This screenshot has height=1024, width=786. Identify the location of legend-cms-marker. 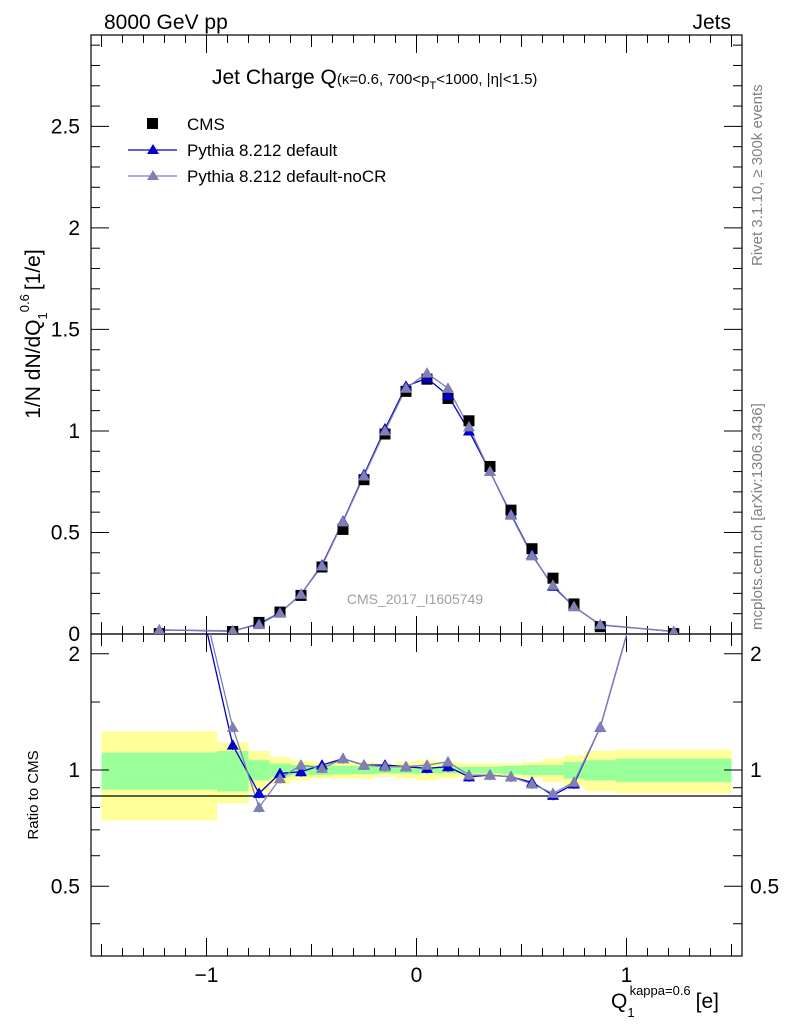
(152, 123).